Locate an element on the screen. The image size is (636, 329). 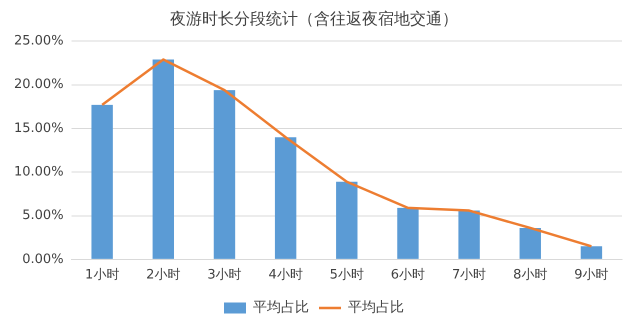
x-tick-label: 2小时 is located at coordinates (163, 275).